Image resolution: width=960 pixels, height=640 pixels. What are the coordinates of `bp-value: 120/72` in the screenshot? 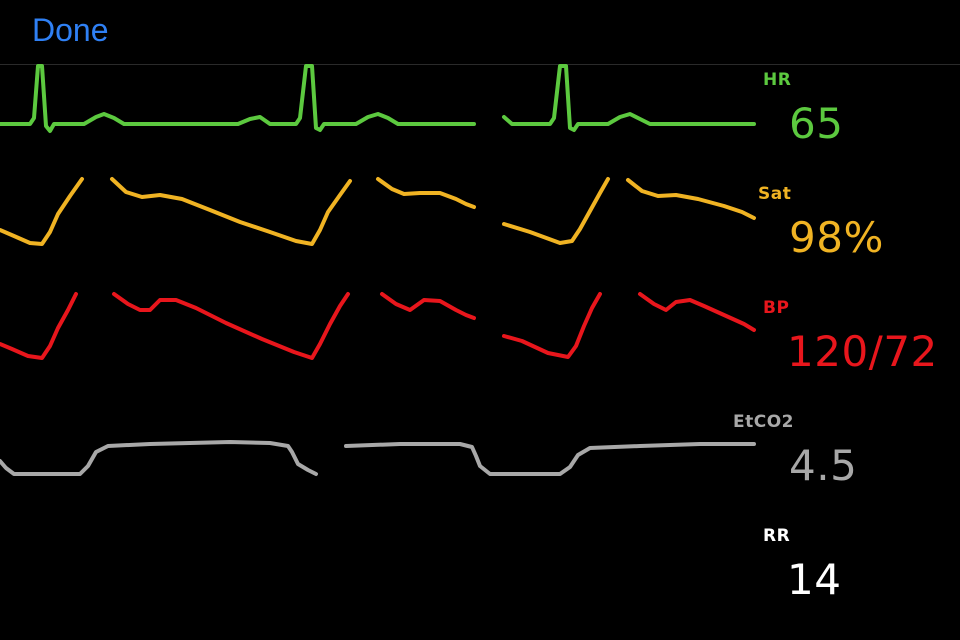 It's located at (862, 351).